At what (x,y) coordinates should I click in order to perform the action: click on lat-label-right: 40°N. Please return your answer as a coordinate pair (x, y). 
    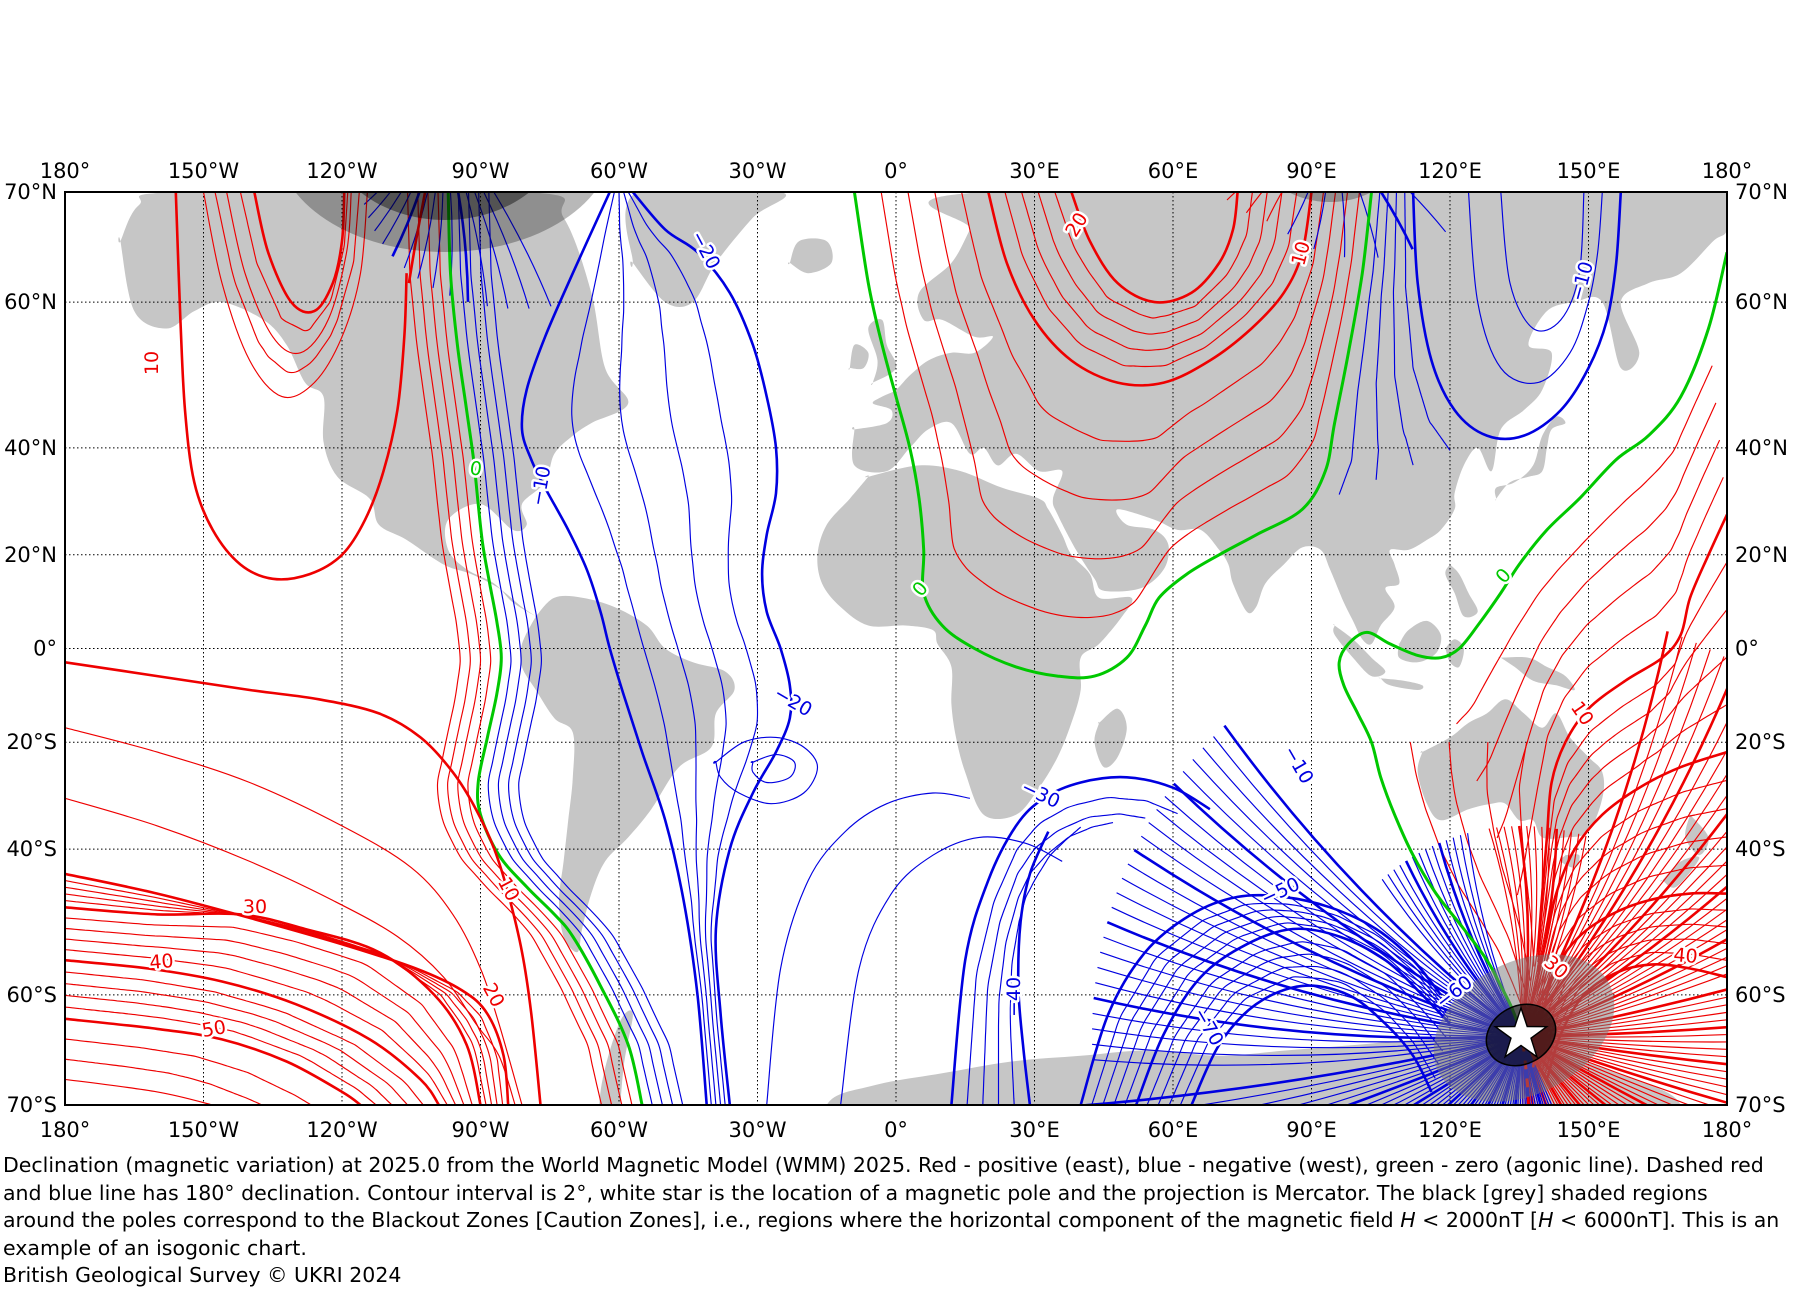
    Looking at the image, I should click on (1761, 448).